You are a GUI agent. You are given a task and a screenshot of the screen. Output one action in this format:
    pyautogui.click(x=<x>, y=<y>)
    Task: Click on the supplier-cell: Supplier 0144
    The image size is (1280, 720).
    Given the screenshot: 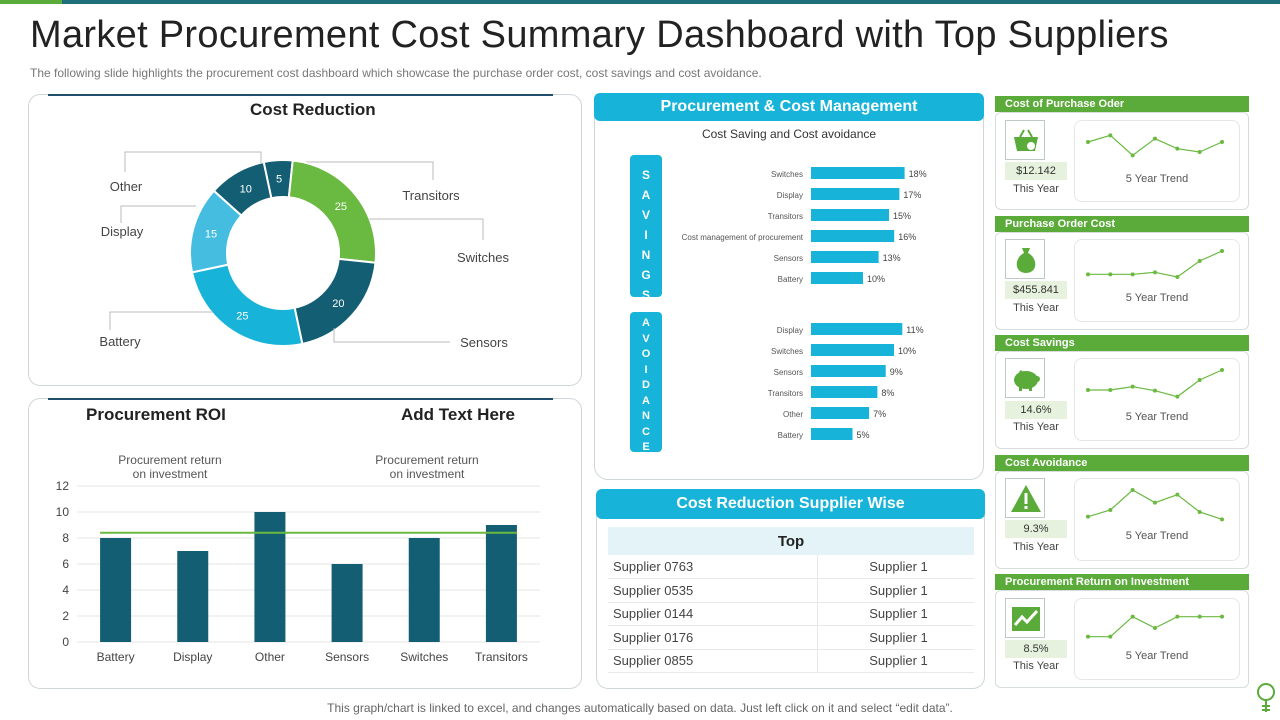 What is the action you would take?
    pyautogui.click(x=713, y=614)
    